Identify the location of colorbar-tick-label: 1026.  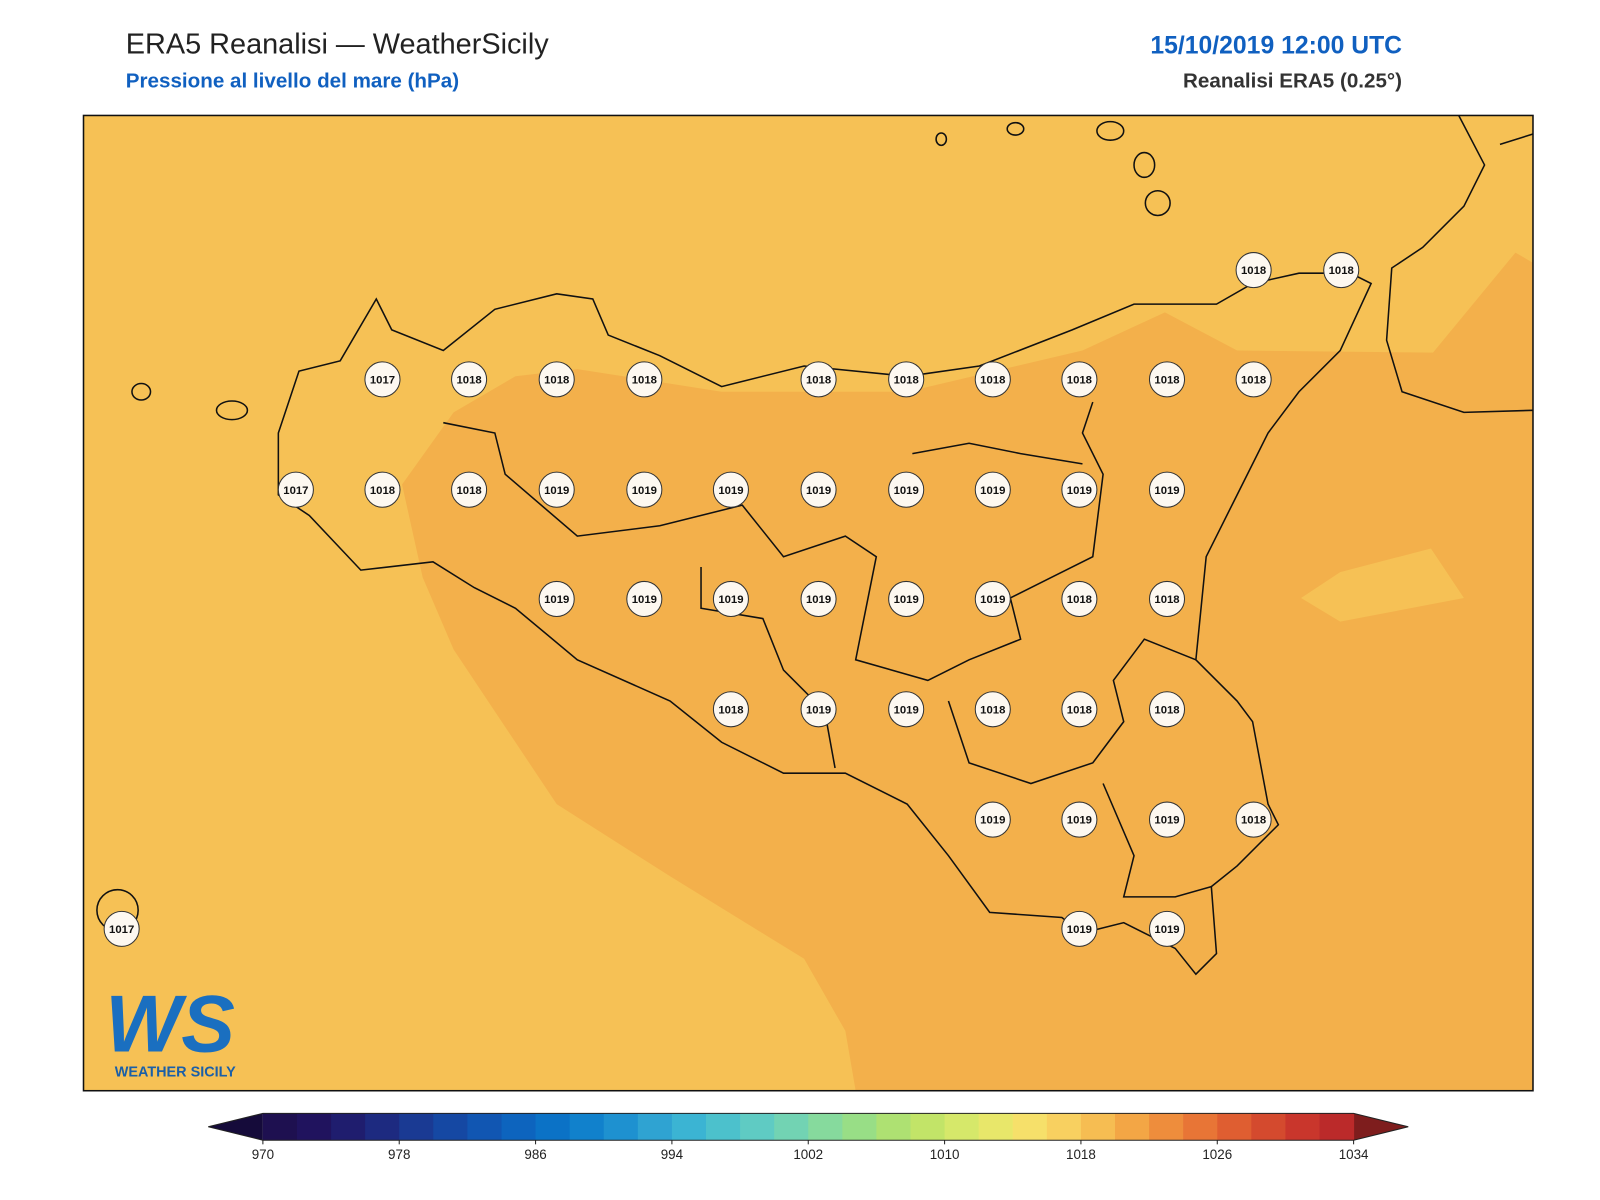
(1217, 1154).